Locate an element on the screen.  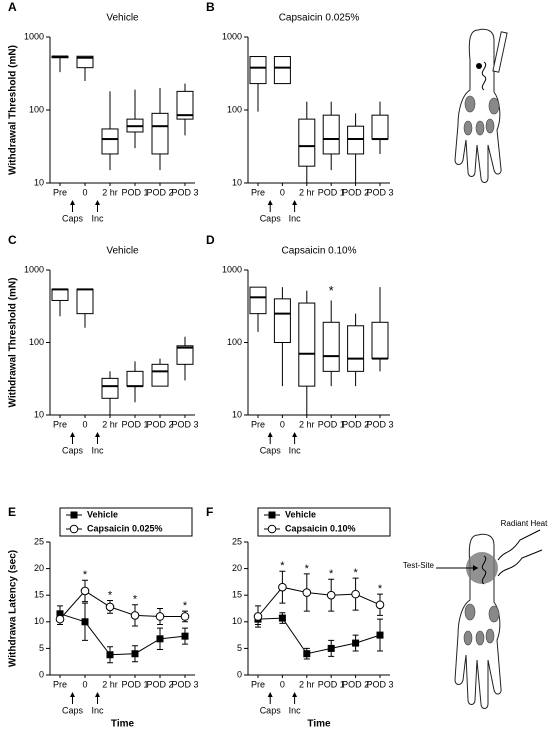
y-tick-label: 20 is located at coordinates (237, 568).